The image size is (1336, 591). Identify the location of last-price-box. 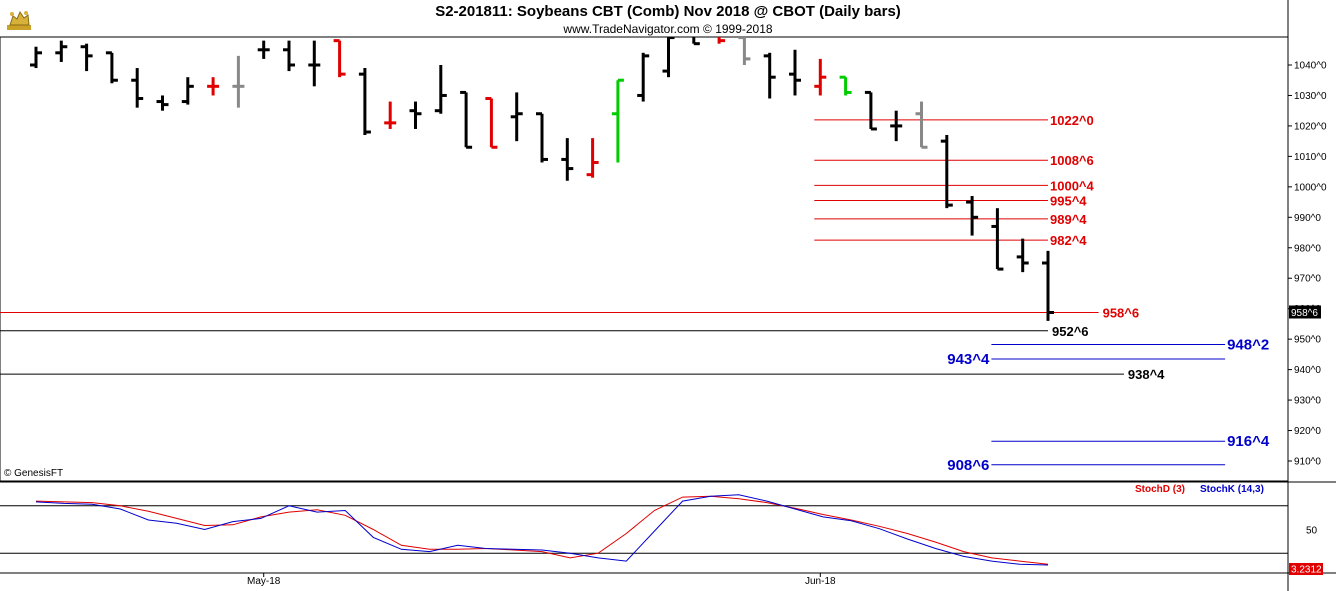
(1305, 312).